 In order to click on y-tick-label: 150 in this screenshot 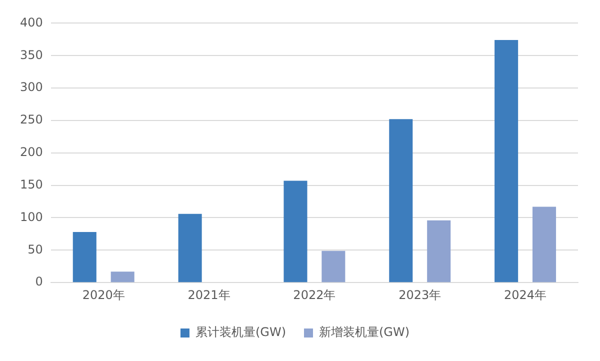, I will do `click(31, 184)`.